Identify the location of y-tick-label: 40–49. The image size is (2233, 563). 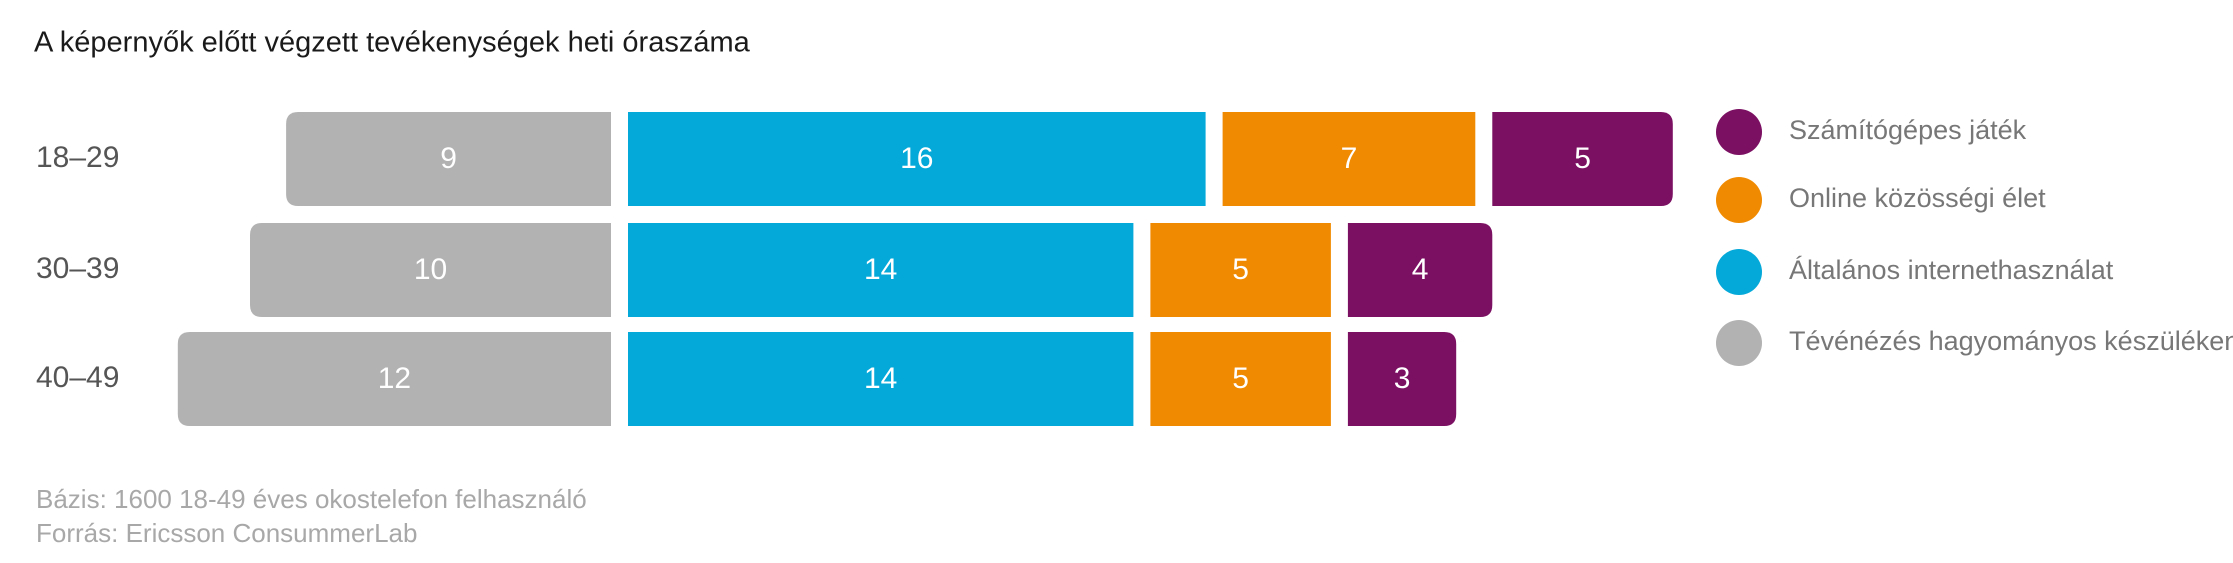
(77, 377).